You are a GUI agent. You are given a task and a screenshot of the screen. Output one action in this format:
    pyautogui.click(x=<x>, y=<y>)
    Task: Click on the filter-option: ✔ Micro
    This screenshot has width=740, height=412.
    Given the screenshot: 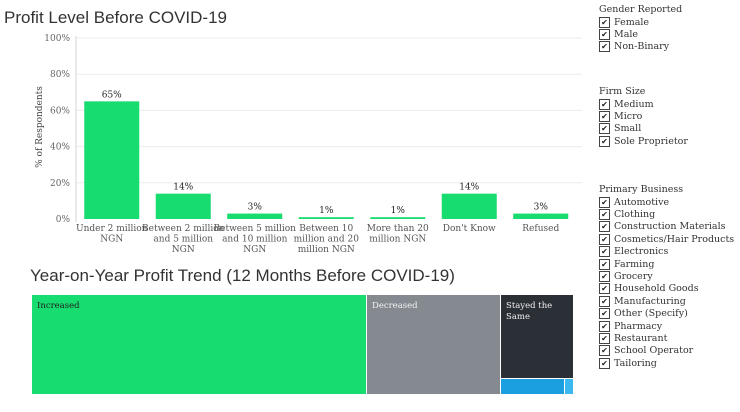 What is the action you would take?
    pyautogui.click(x=643, y=116)
    